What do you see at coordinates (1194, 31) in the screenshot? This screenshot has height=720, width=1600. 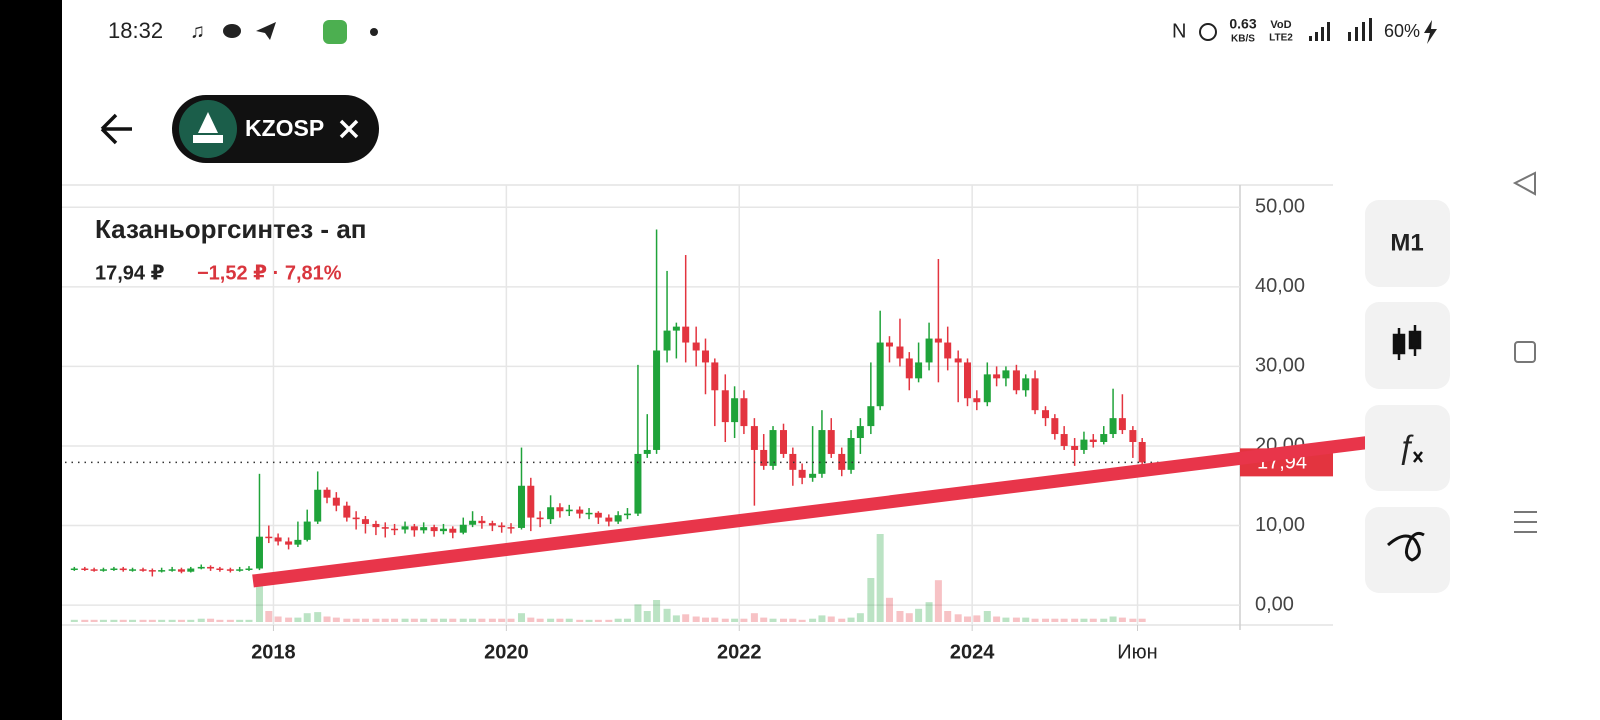 I see `status-icons-right: N` at bounding box center [1194, 31].